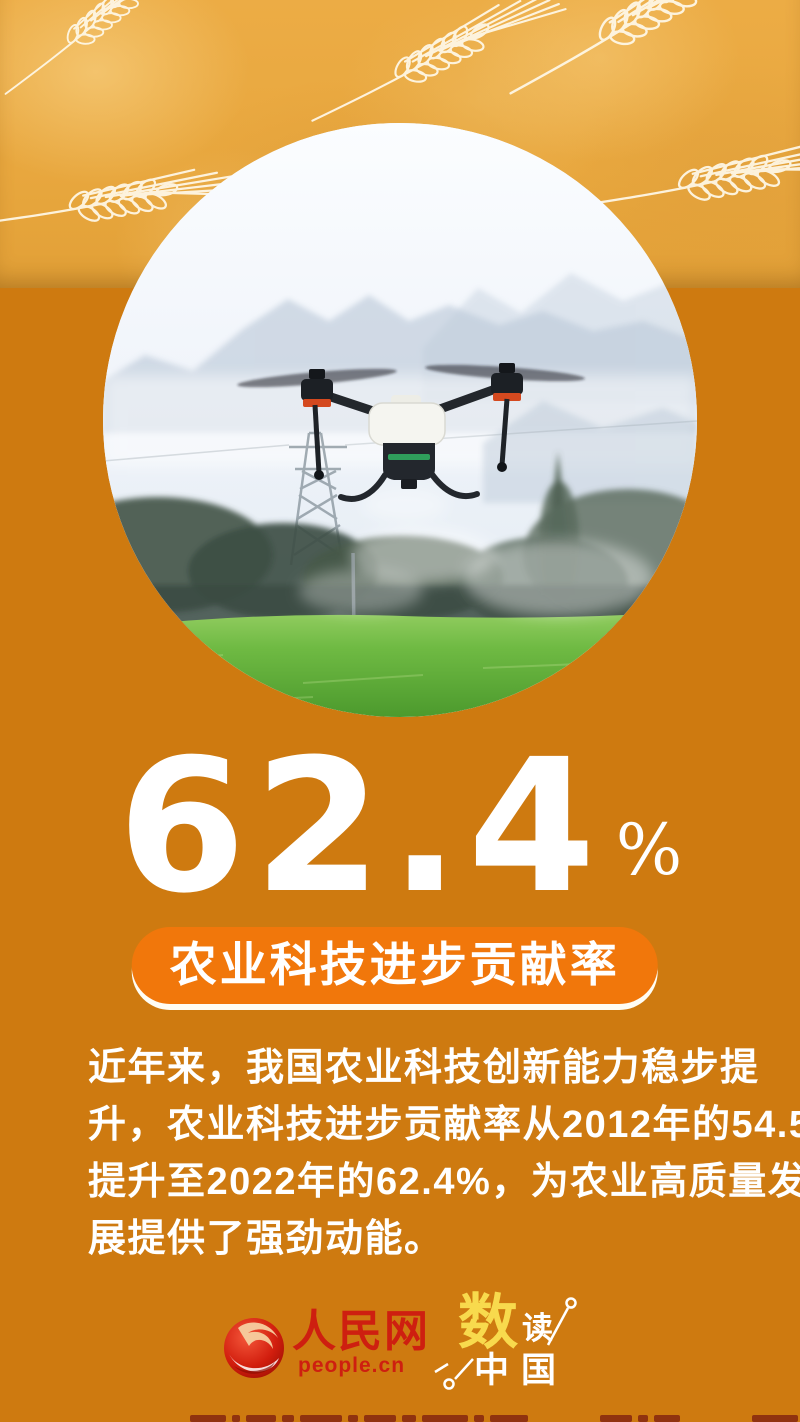  I want to click on paragraph-line: 近年来，我国农业科技创新能力稳步提, so click(424, 1068).